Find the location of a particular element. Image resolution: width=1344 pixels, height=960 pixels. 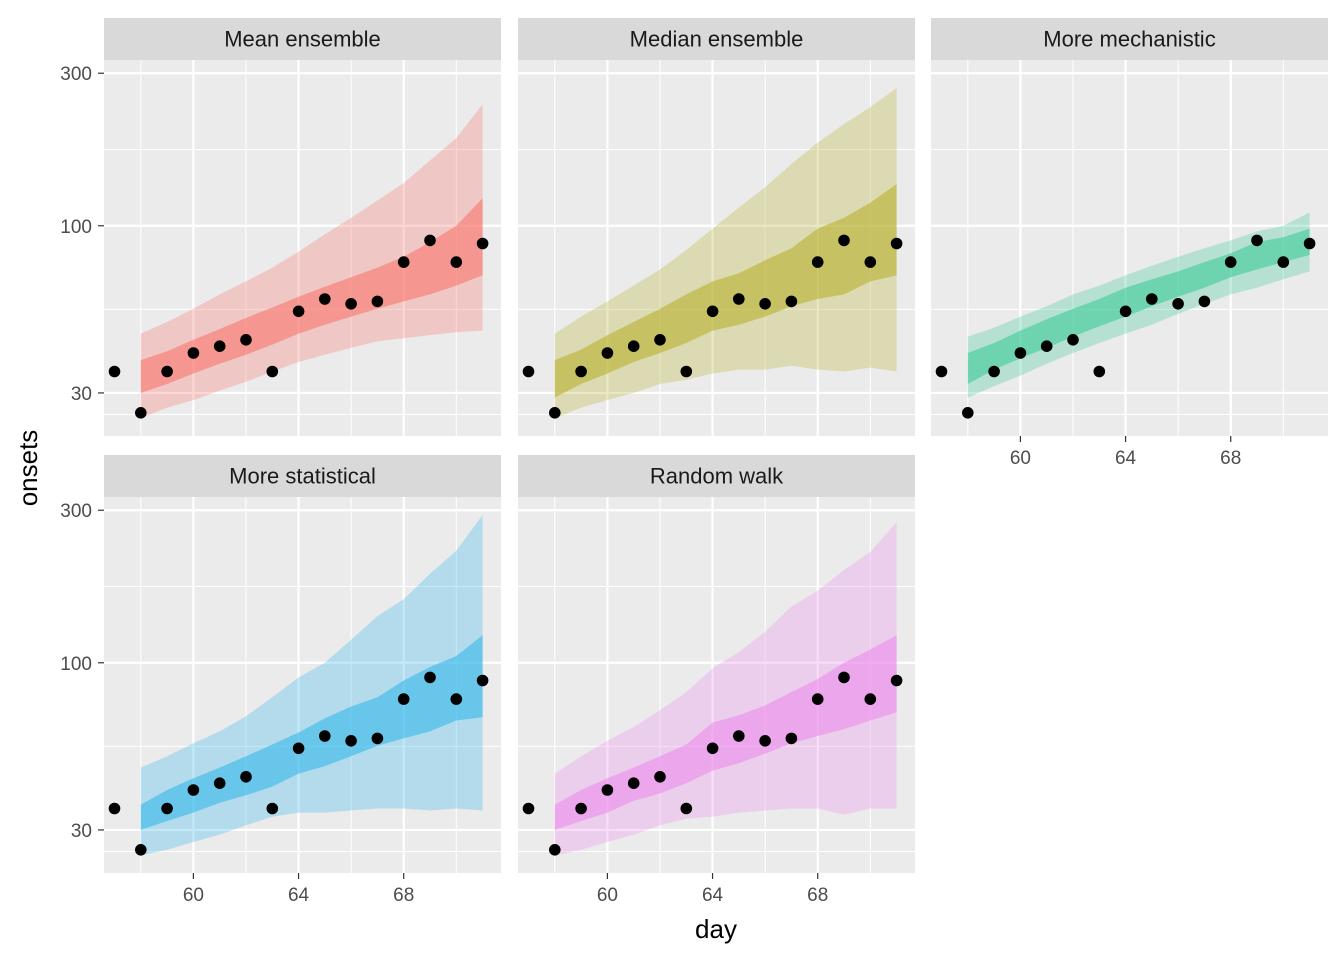

y-tick-label: 100 is located at coordinates (76, 664).